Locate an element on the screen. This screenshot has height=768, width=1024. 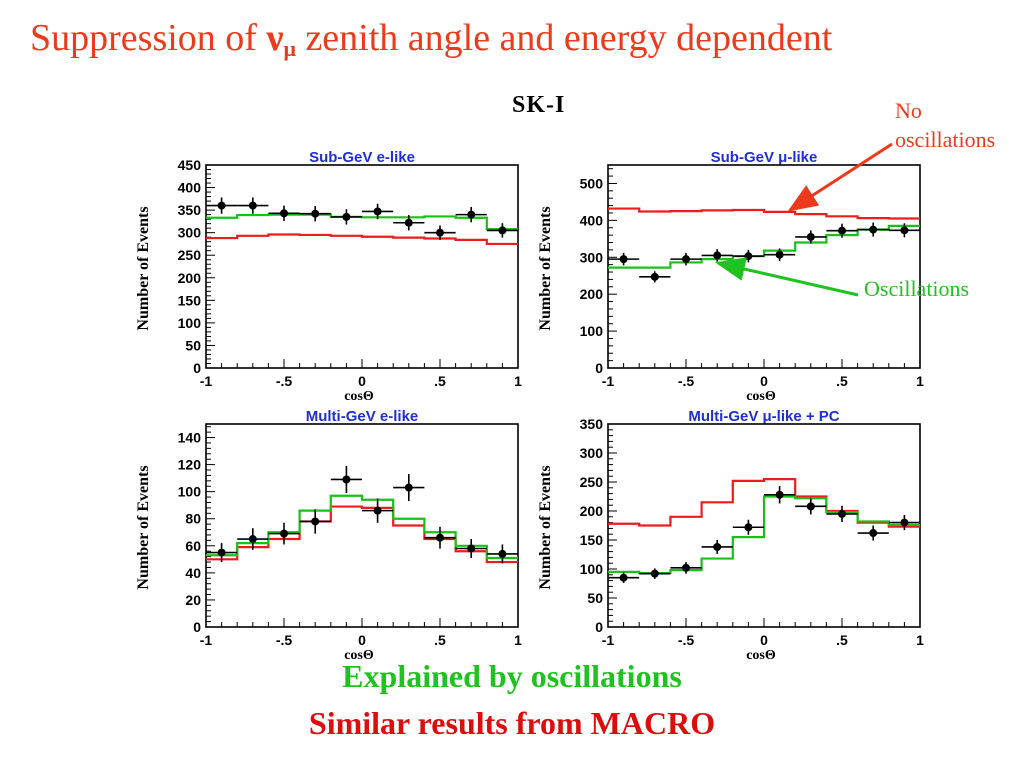
y-tick-label: 40 is located at coordinates (193, 573).